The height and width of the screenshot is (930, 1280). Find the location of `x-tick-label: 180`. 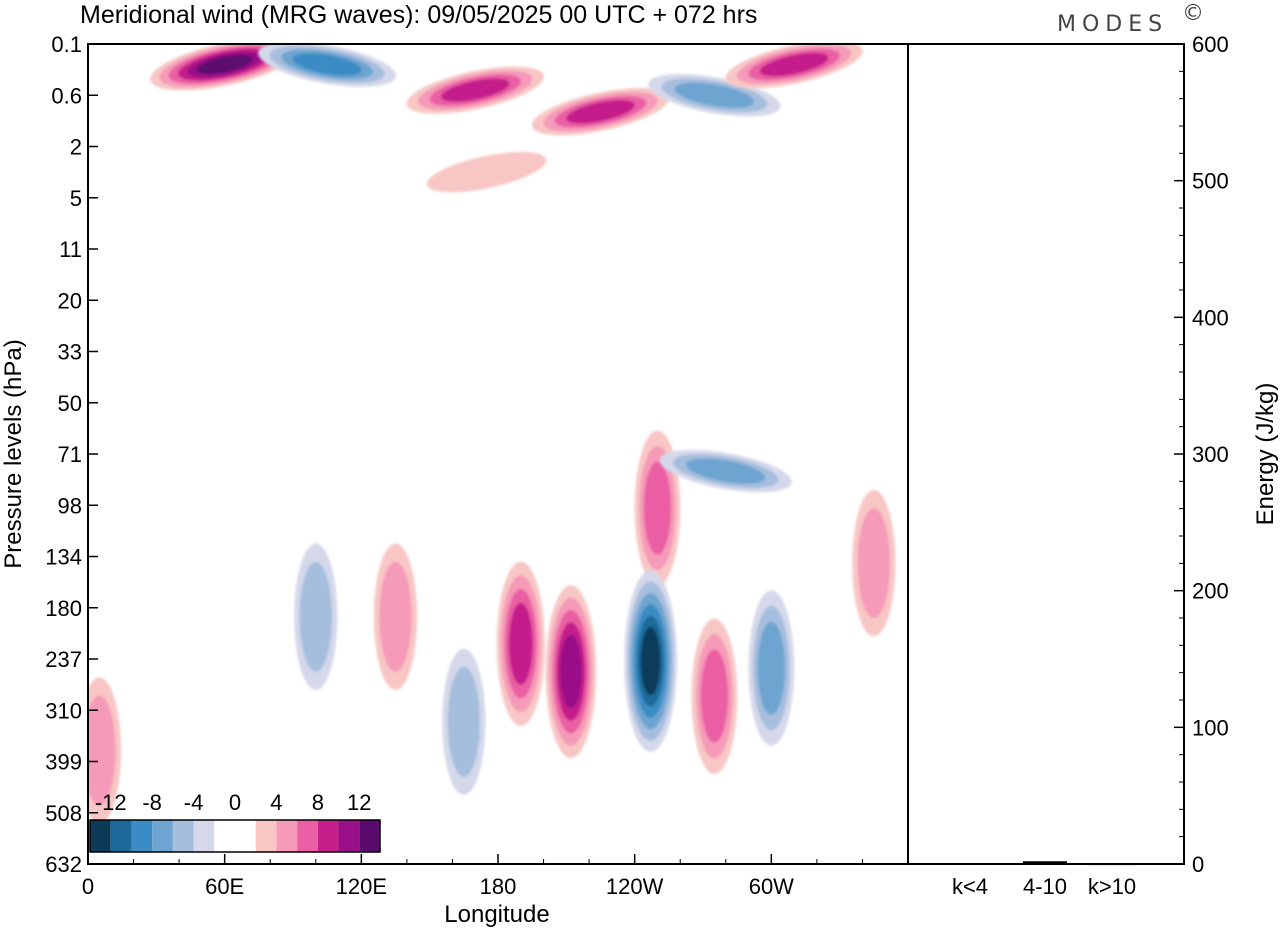

x-tick-label: 180 is located at coordinates (498, 886).